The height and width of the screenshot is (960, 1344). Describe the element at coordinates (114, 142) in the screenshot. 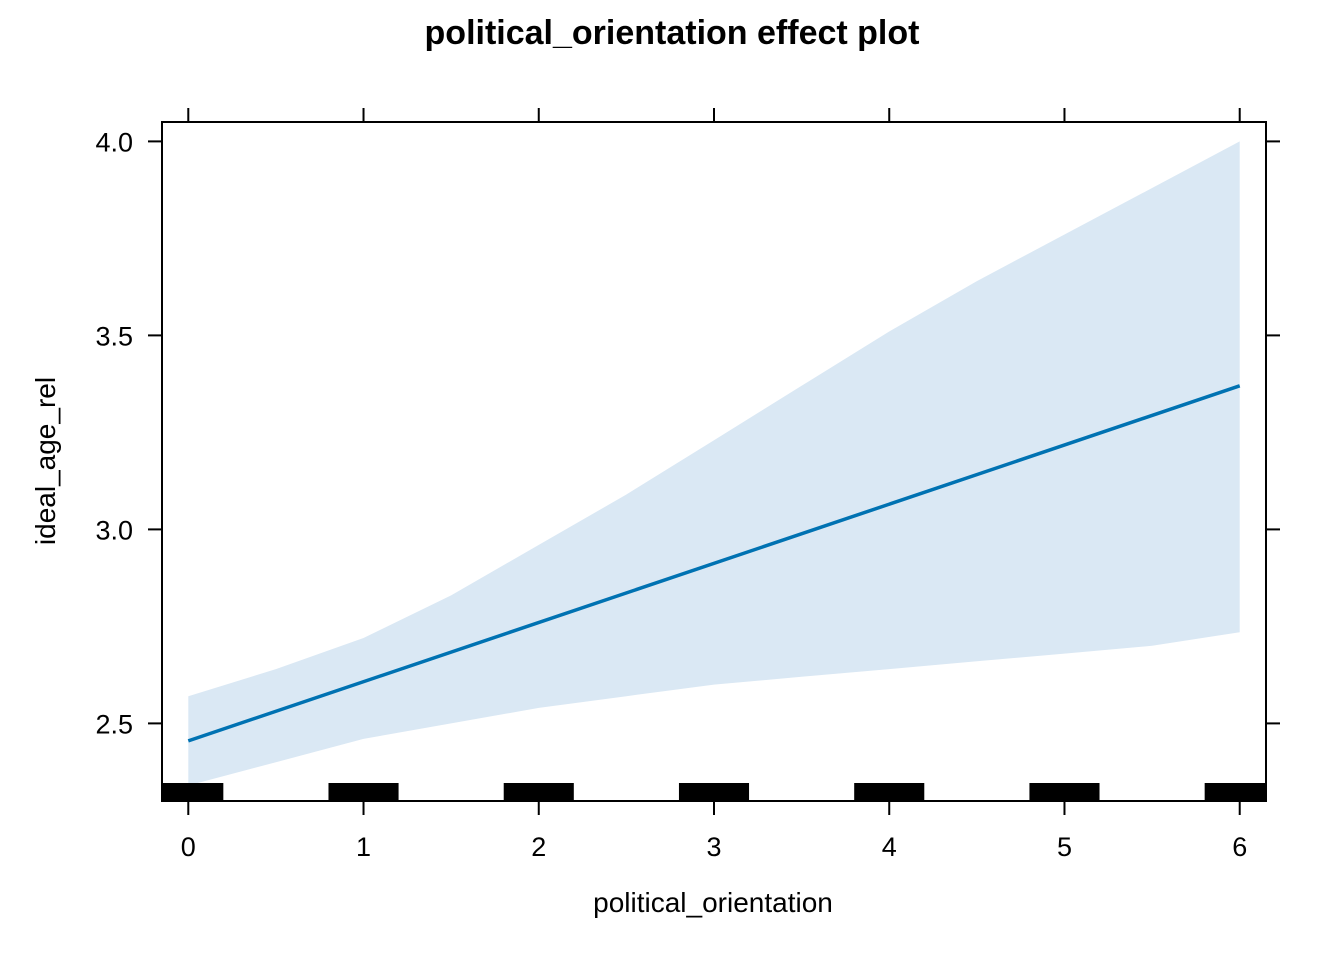

I see `y-tick-label: 4.0` at that location.